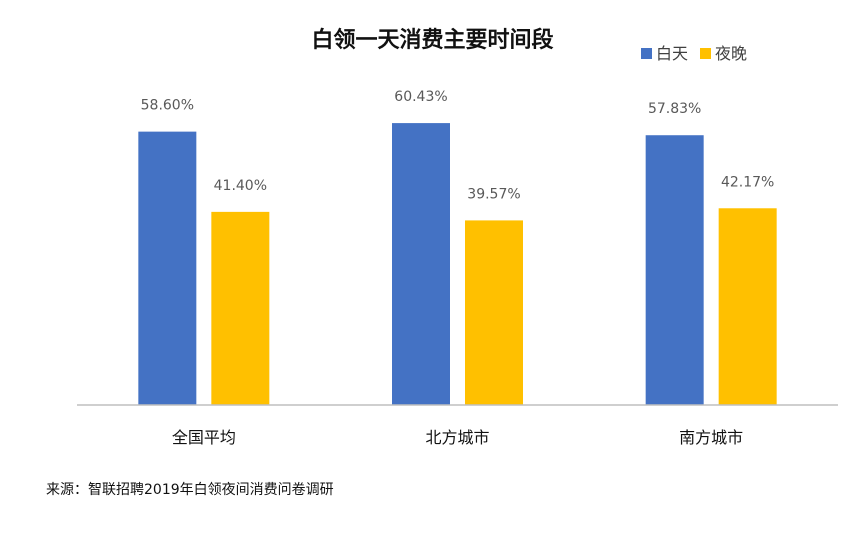 This screenshot has height=538, width=865. Describe the element at coordinates (672, 53) in the screenshot. I see `legend-label-day: 白天` at that location.